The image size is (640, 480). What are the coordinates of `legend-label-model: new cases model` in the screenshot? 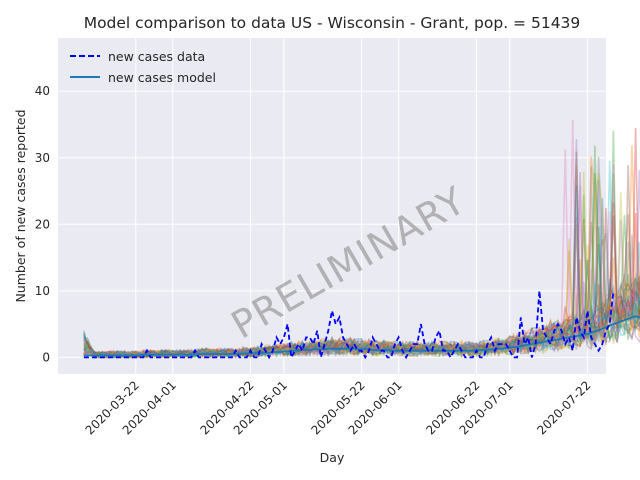 It's located at (162, 77).